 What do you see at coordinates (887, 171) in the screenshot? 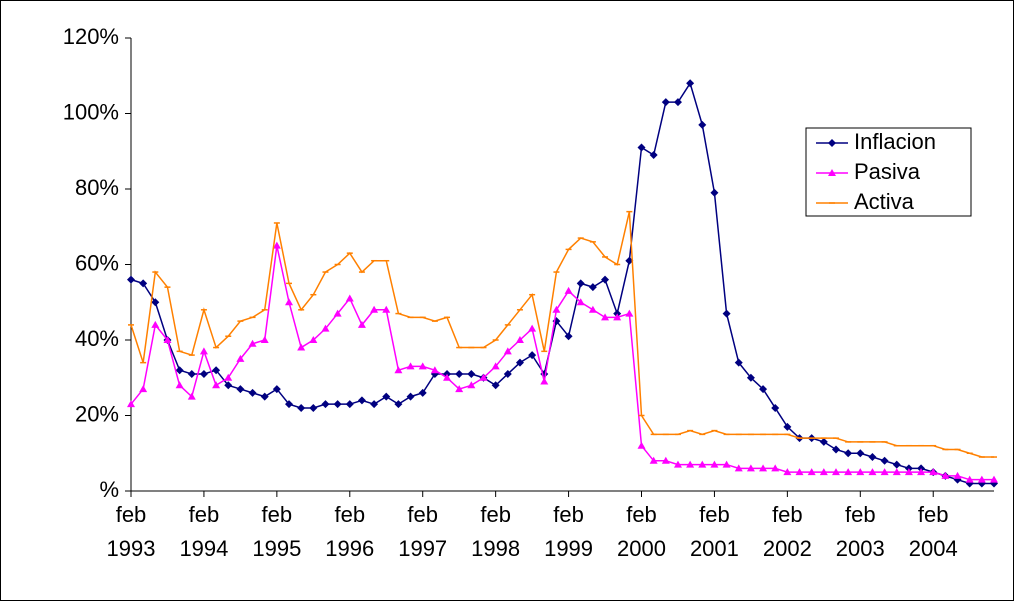
I see `legend-label: Pasiva` at bounding box center [887, 171].